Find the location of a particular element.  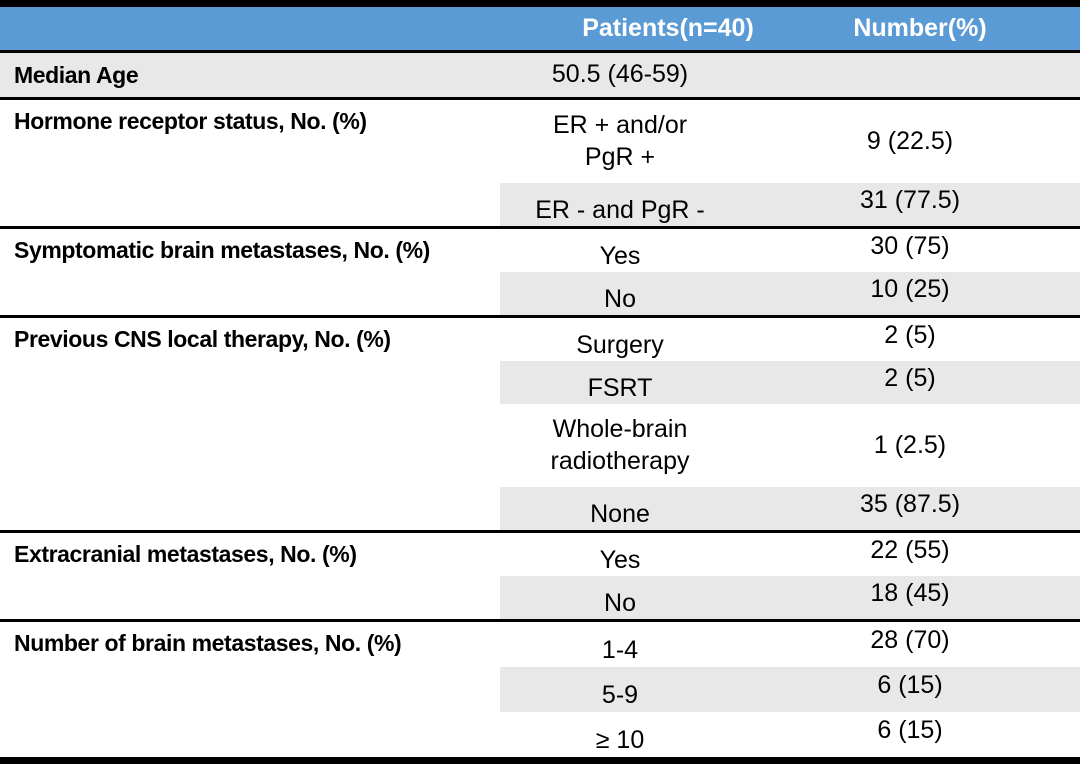

category-text: 50.5 (46-59) is located at coordinates (620, 74).